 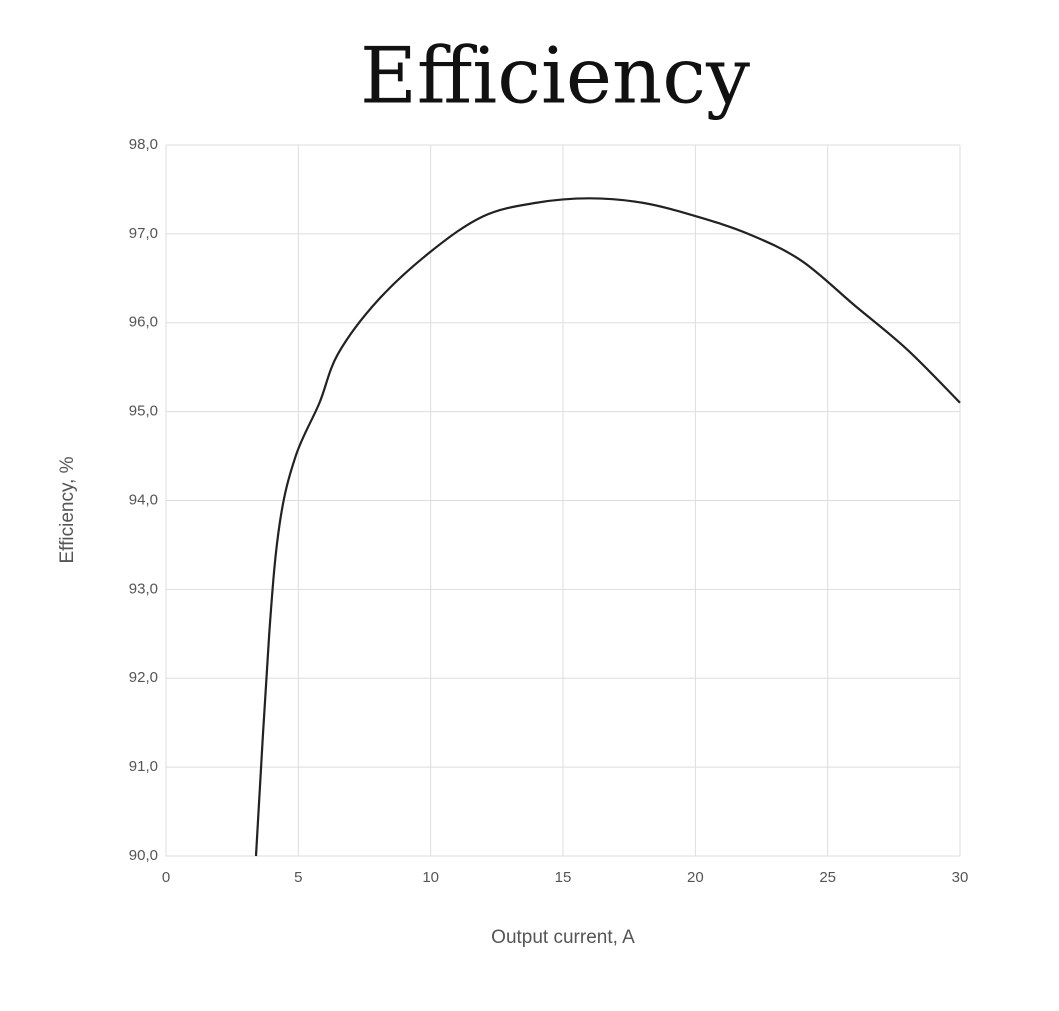 What do you see at coordinates (143, 588) in the screenshot?
I see `y-tick-label: 93,0` at bounding box center [143, 588].